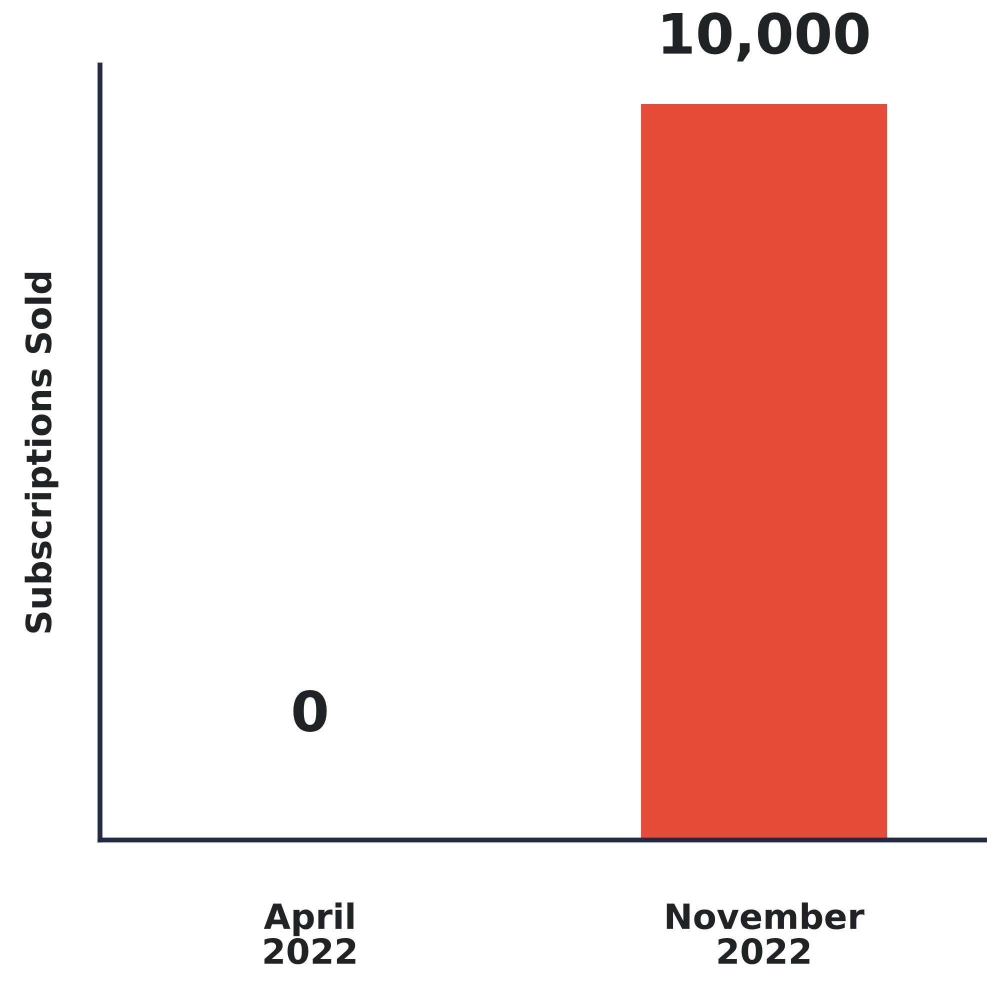 This screenshot has width=987, height=997. Describe the element at coordinates (765, 933) in the screenshot. I see `x-tick-label: November 2022` at that location.